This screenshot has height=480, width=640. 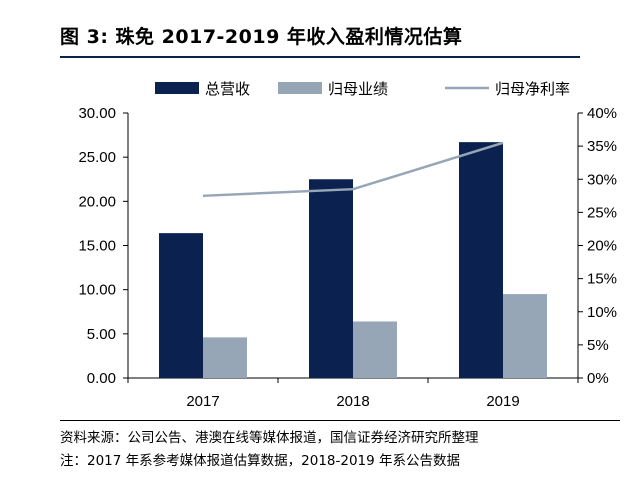 I want to click on right-axis-tick-label: 25%, so click(x=602, y=212).